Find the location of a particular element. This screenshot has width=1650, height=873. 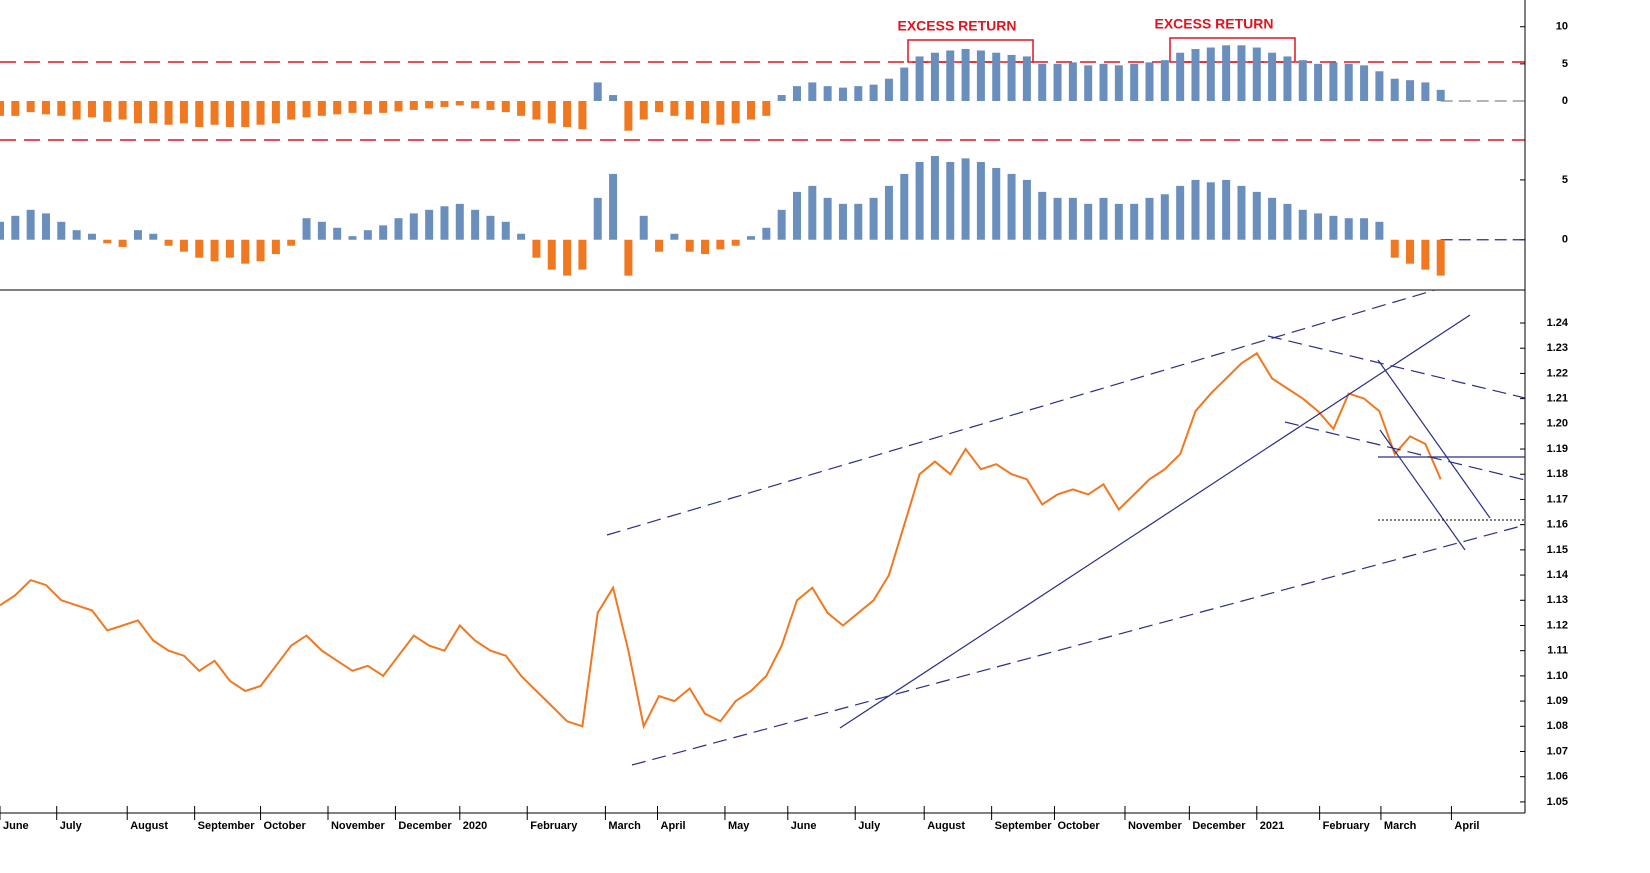

y-tick-label: 1.05 is located at coordinates (1557, 802).